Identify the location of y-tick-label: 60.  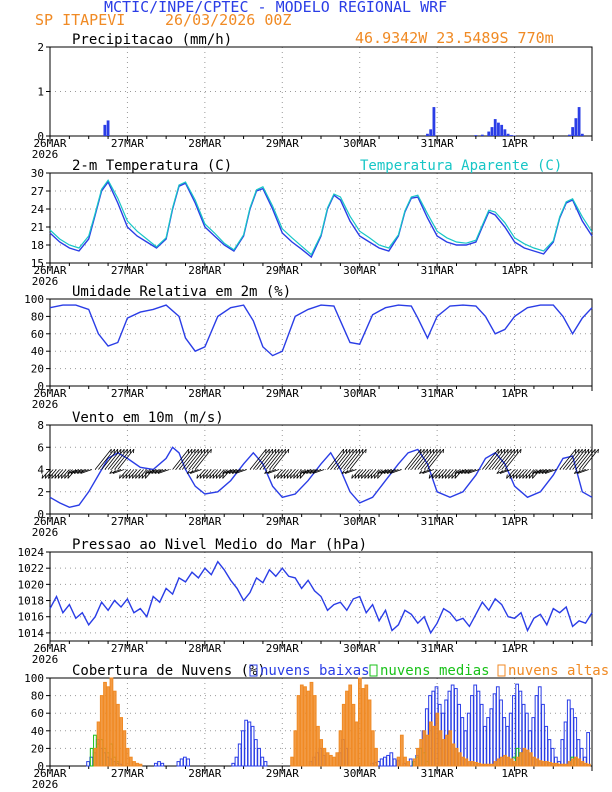
(37, 713).